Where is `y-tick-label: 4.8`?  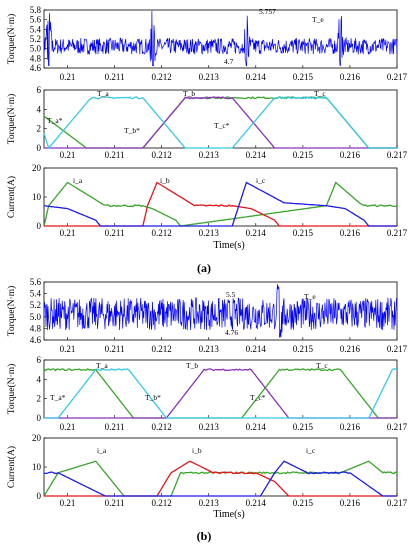
y-tick-label: 4.8 is located at coordinates (36, 58).